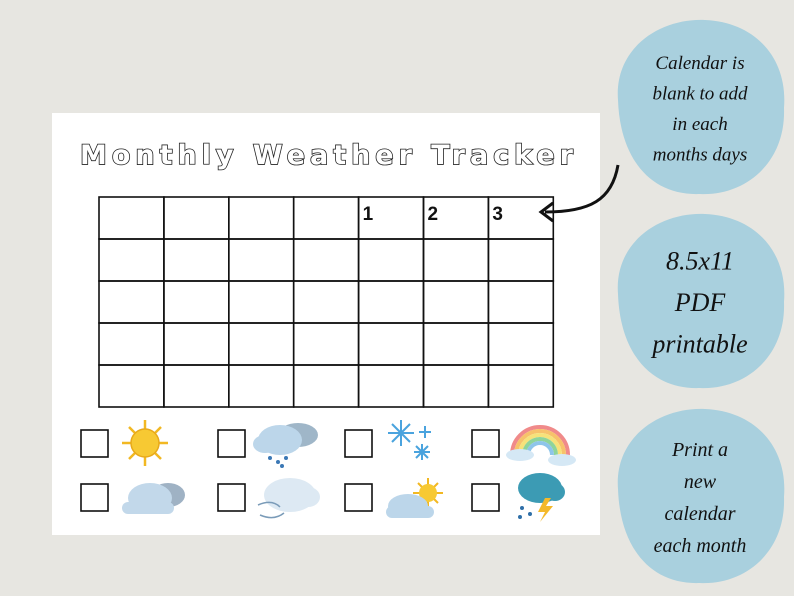  What do you see at coordinates (497, 214) in the screenshot?
I see `day-number: 3` at bounding box center [497, 214].